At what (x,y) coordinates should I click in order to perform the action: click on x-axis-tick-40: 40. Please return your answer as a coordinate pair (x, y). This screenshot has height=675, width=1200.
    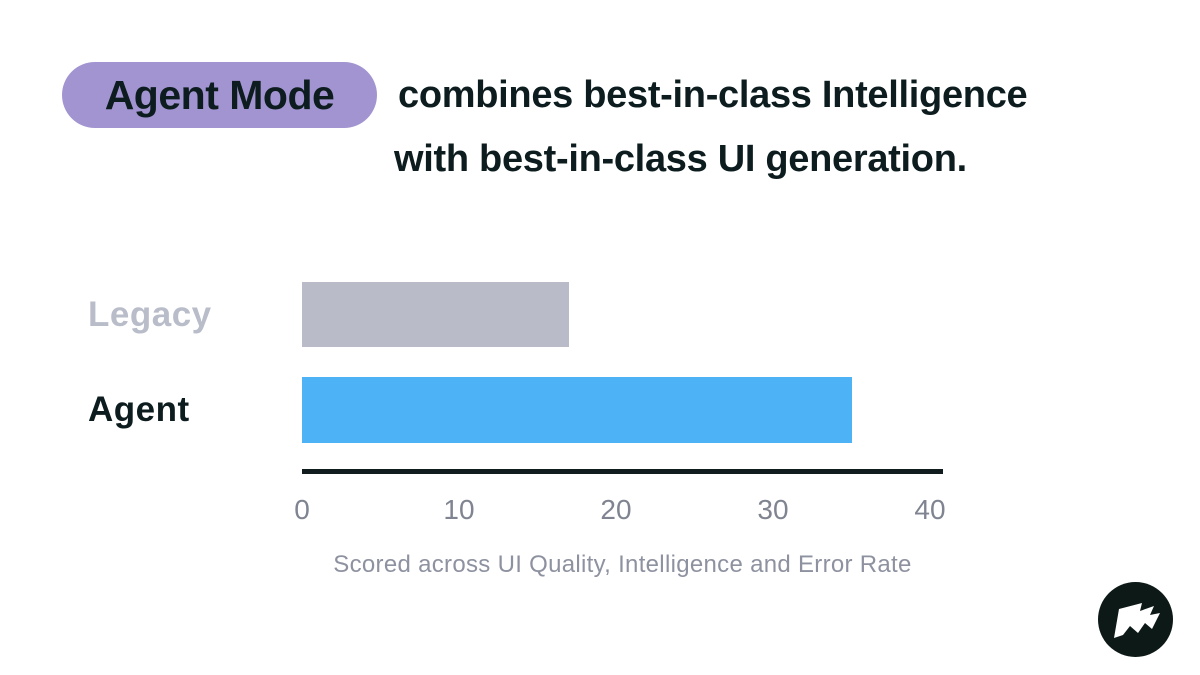
    Looking at the image, I should click on (930, 509).